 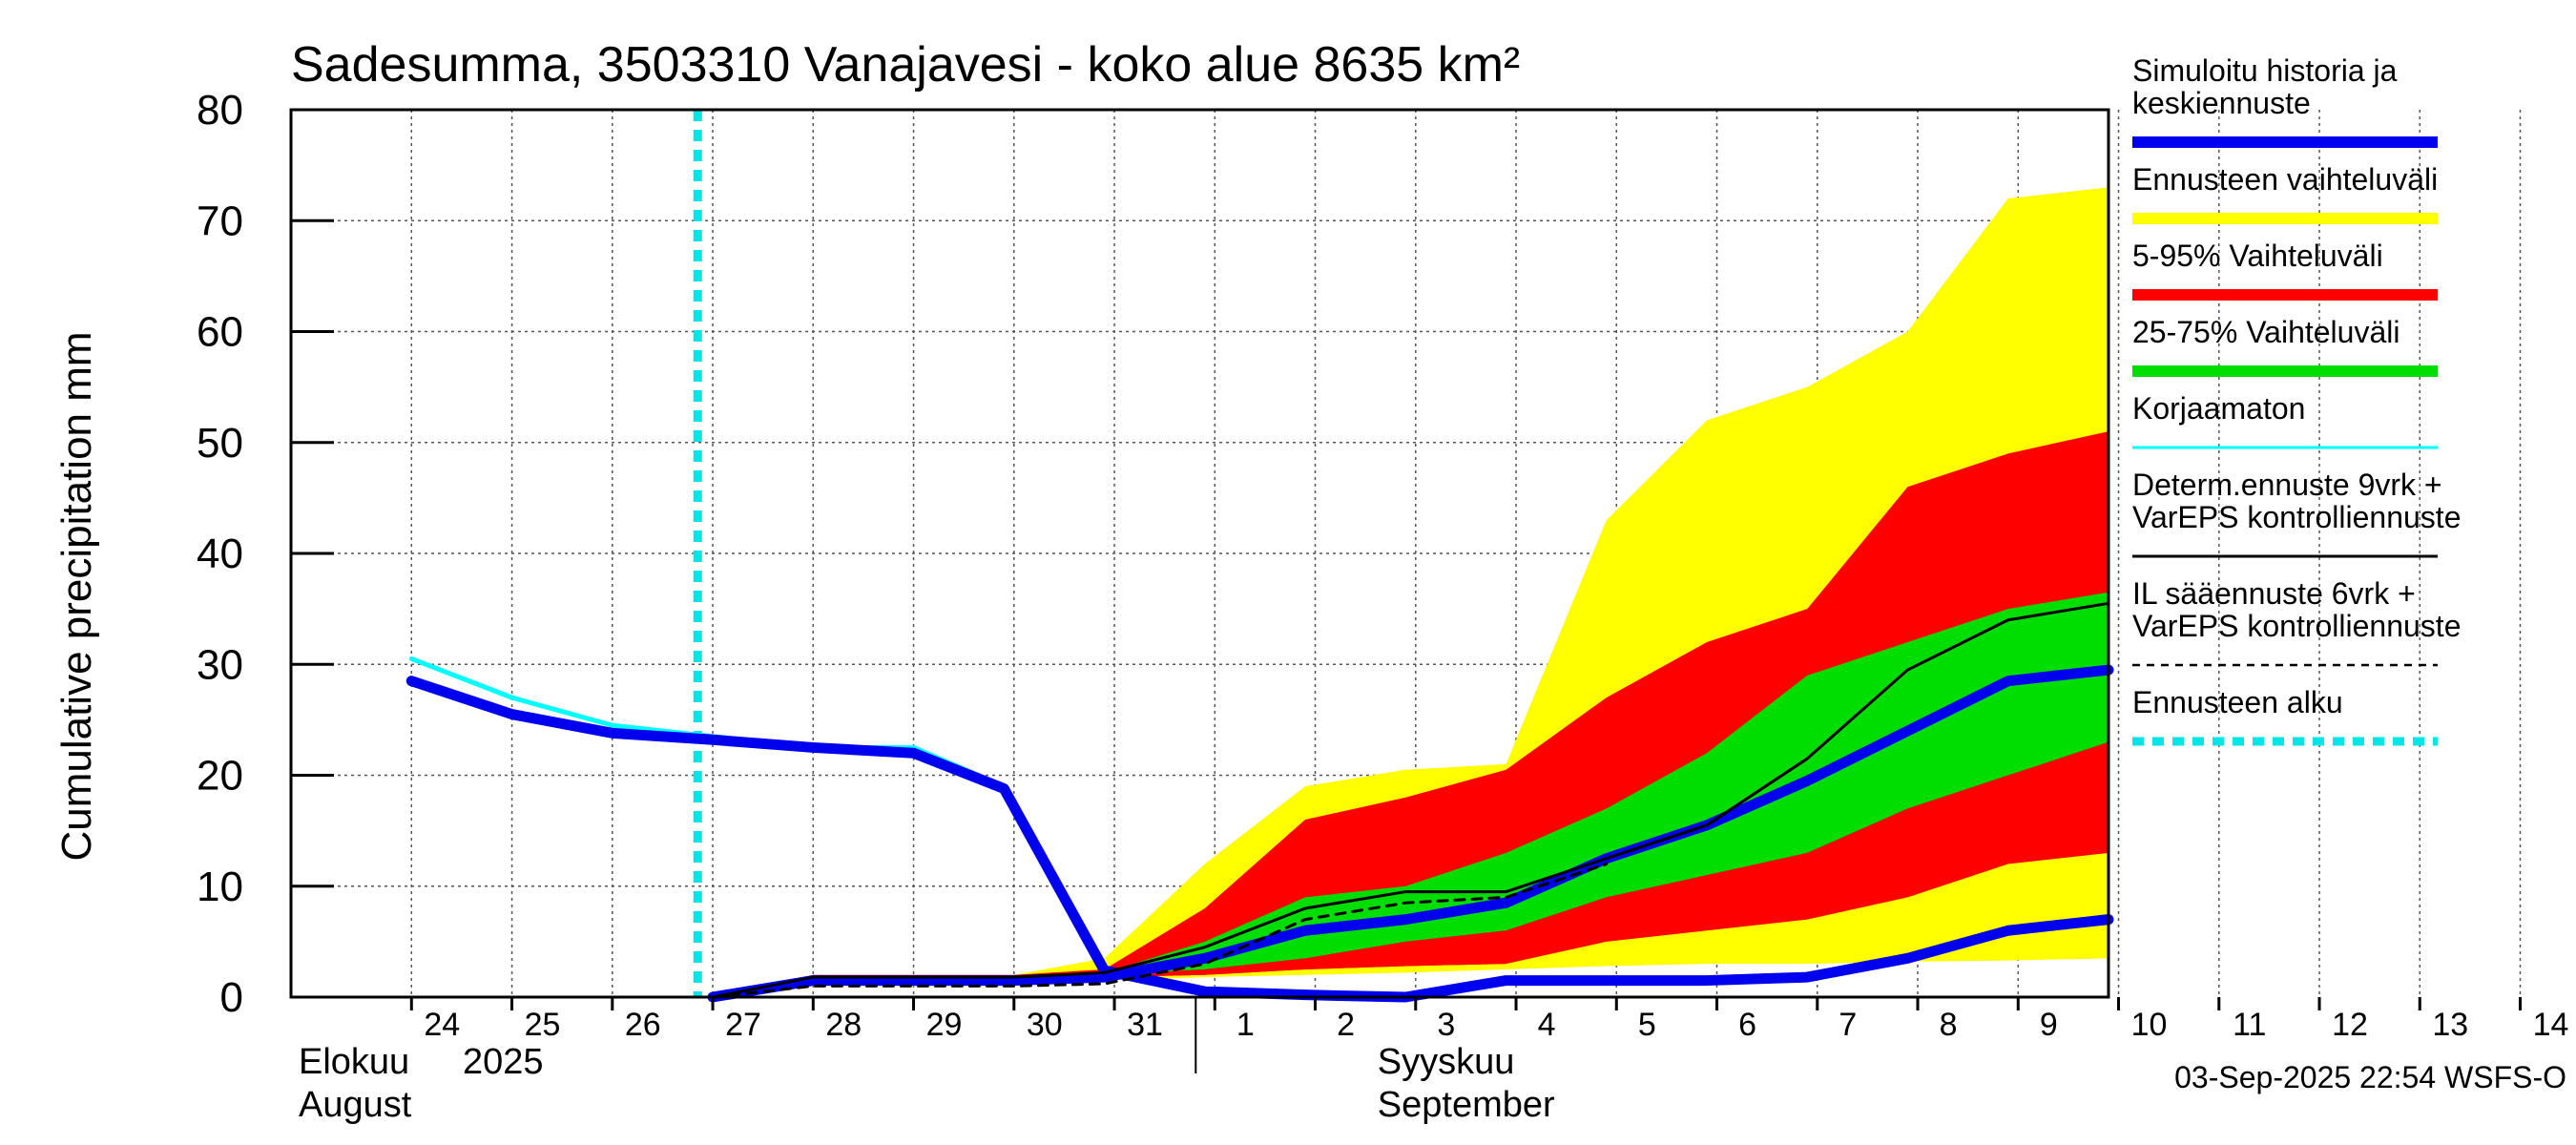 I want to click on y-tick-label: 0, so click(x=231, y=997).